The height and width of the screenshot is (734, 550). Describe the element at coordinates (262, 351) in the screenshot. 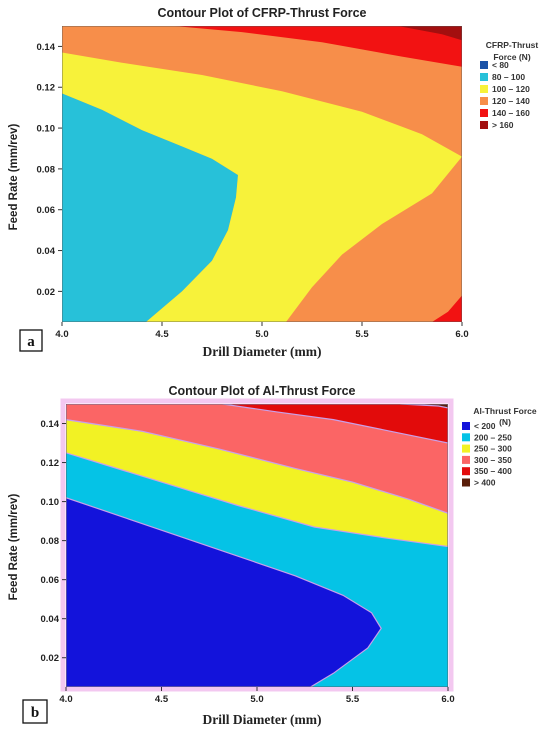

I see `chart-a-x-axis-label: Drill Diameter (mm)` at that location.